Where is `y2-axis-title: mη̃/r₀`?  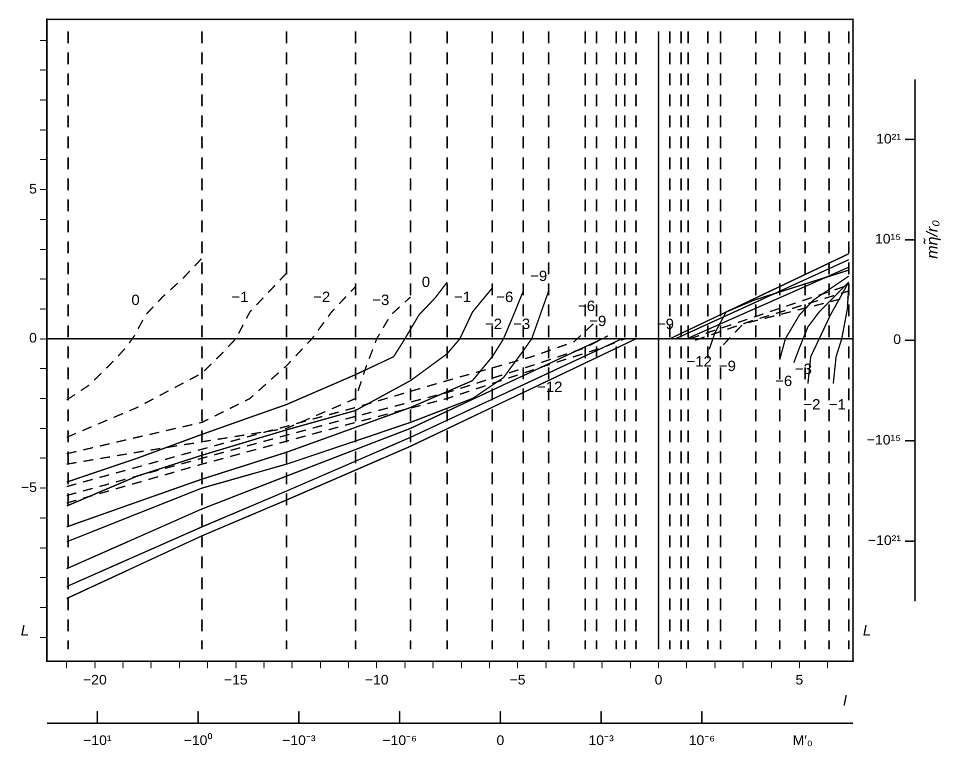
y2-axis-title: mη̃/r₀ is located at coordinates (932, 239).